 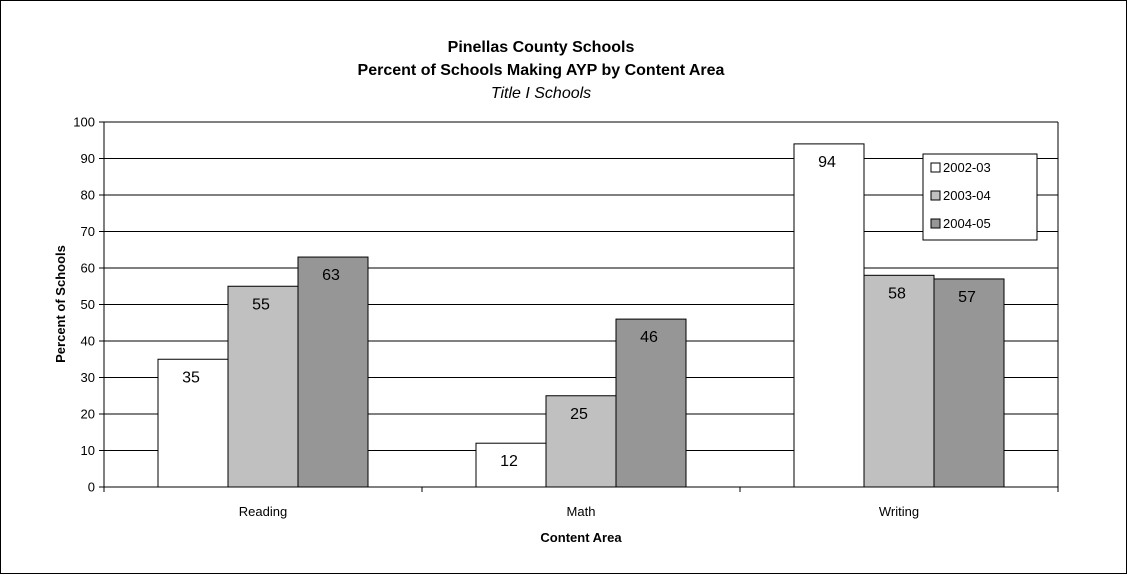 What do you see at coordinates (579, 414) in the screenshot?
I see `data-label: 25` at bounding box center [579, 414].